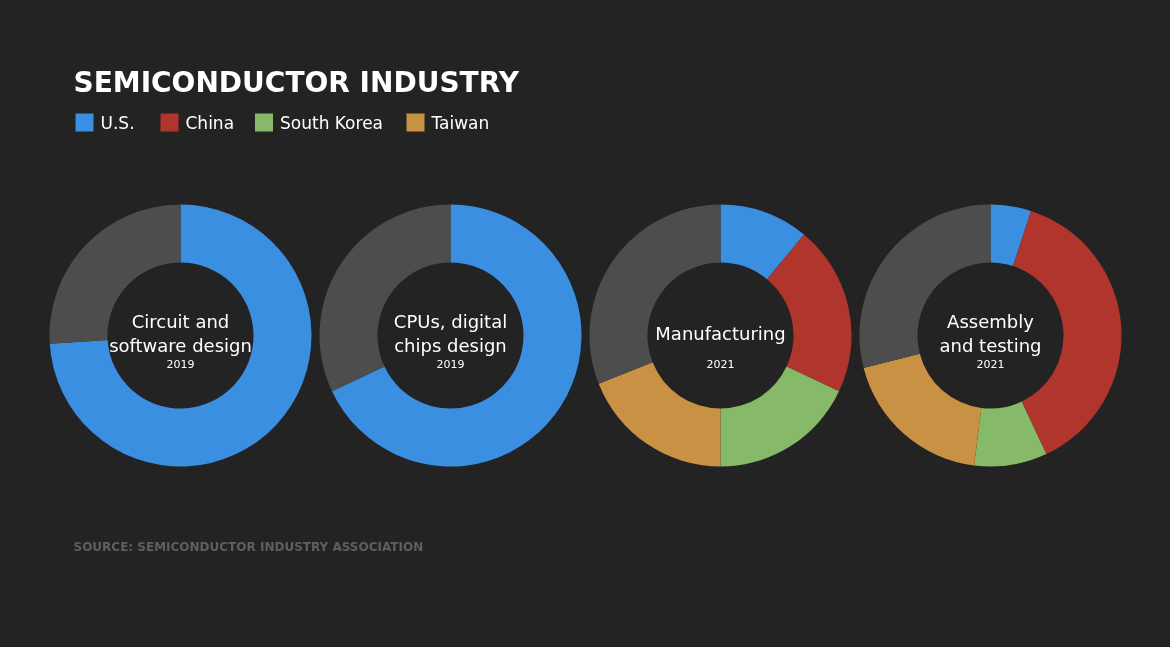 This screenshot has width=1170, height=647. I want to click on text: Circuit and software design, so click(180, 333).